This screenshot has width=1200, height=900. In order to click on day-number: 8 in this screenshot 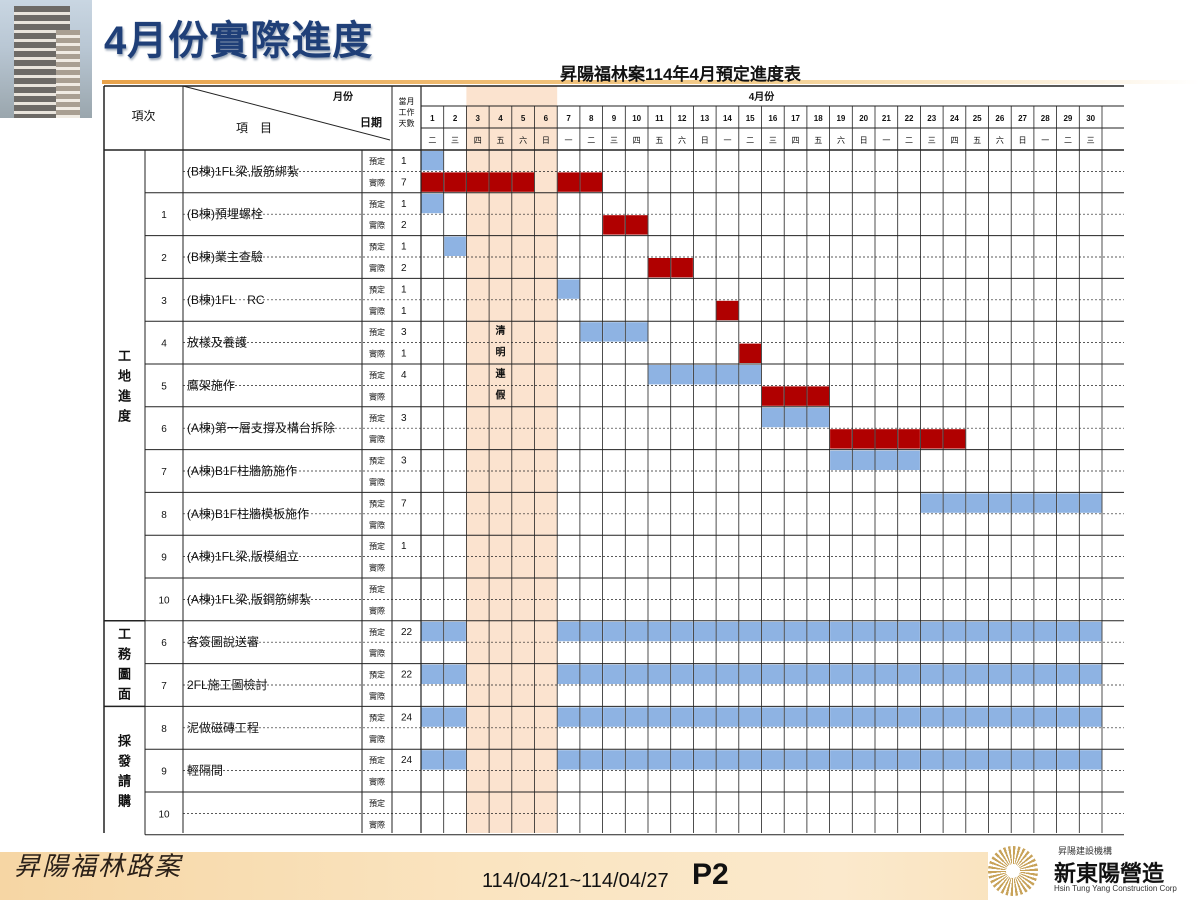, I will do `click(591, 118)`.